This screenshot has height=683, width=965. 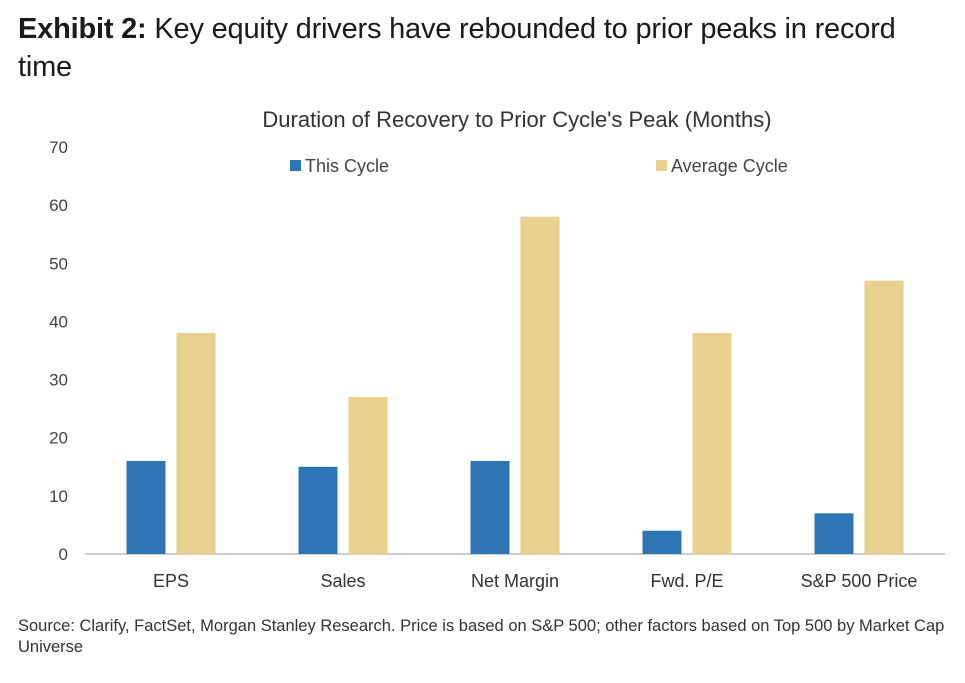 What do you see at coordinates (729, 166) in the screenshot?
I see `legend-label: Average Cycle` at bounding box center [729, 166].